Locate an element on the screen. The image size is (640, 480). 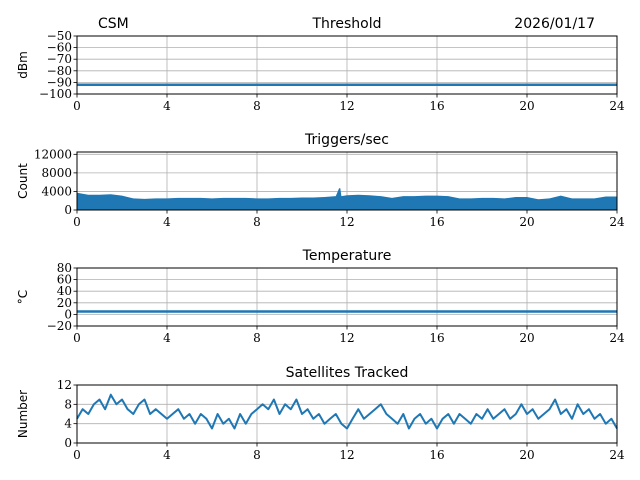
y-tick-label: −90 is located at coordinates (59, 82).